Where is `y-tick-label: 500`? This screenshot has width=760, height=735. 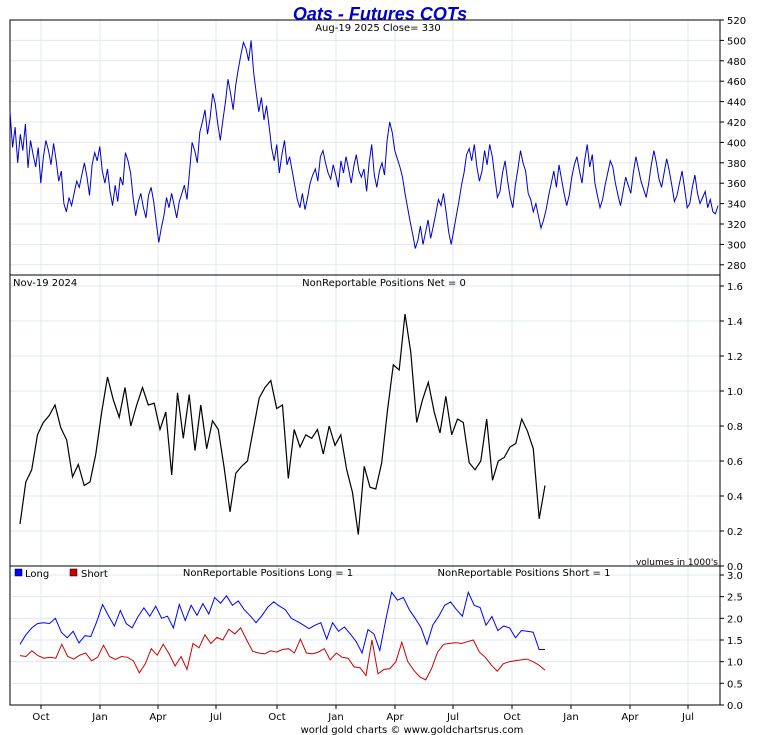
y-tick-label: 500 is located at coordinates (736, 41).